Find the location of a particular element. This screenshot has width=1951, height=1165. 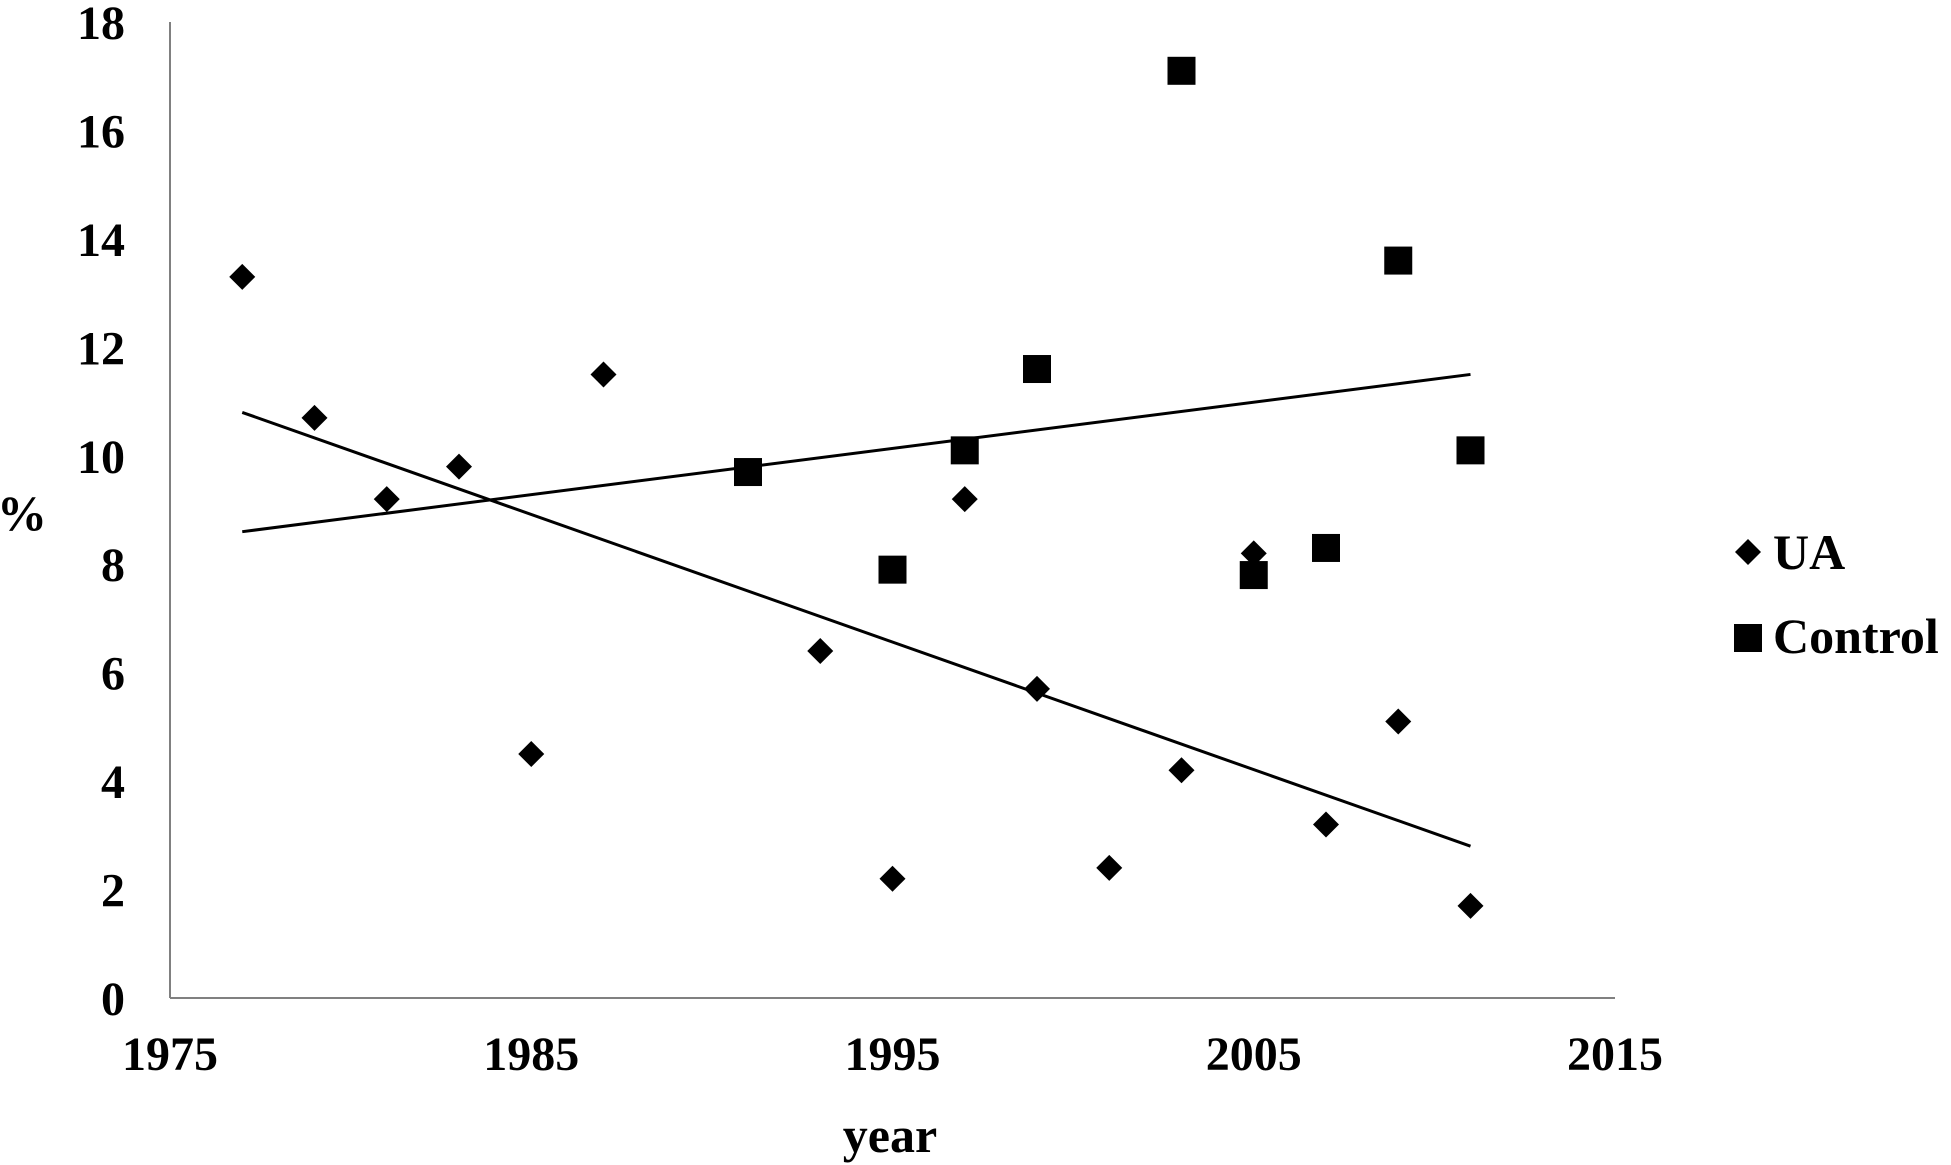

y-tick-label: 2 is located at coordinates (113, 891).